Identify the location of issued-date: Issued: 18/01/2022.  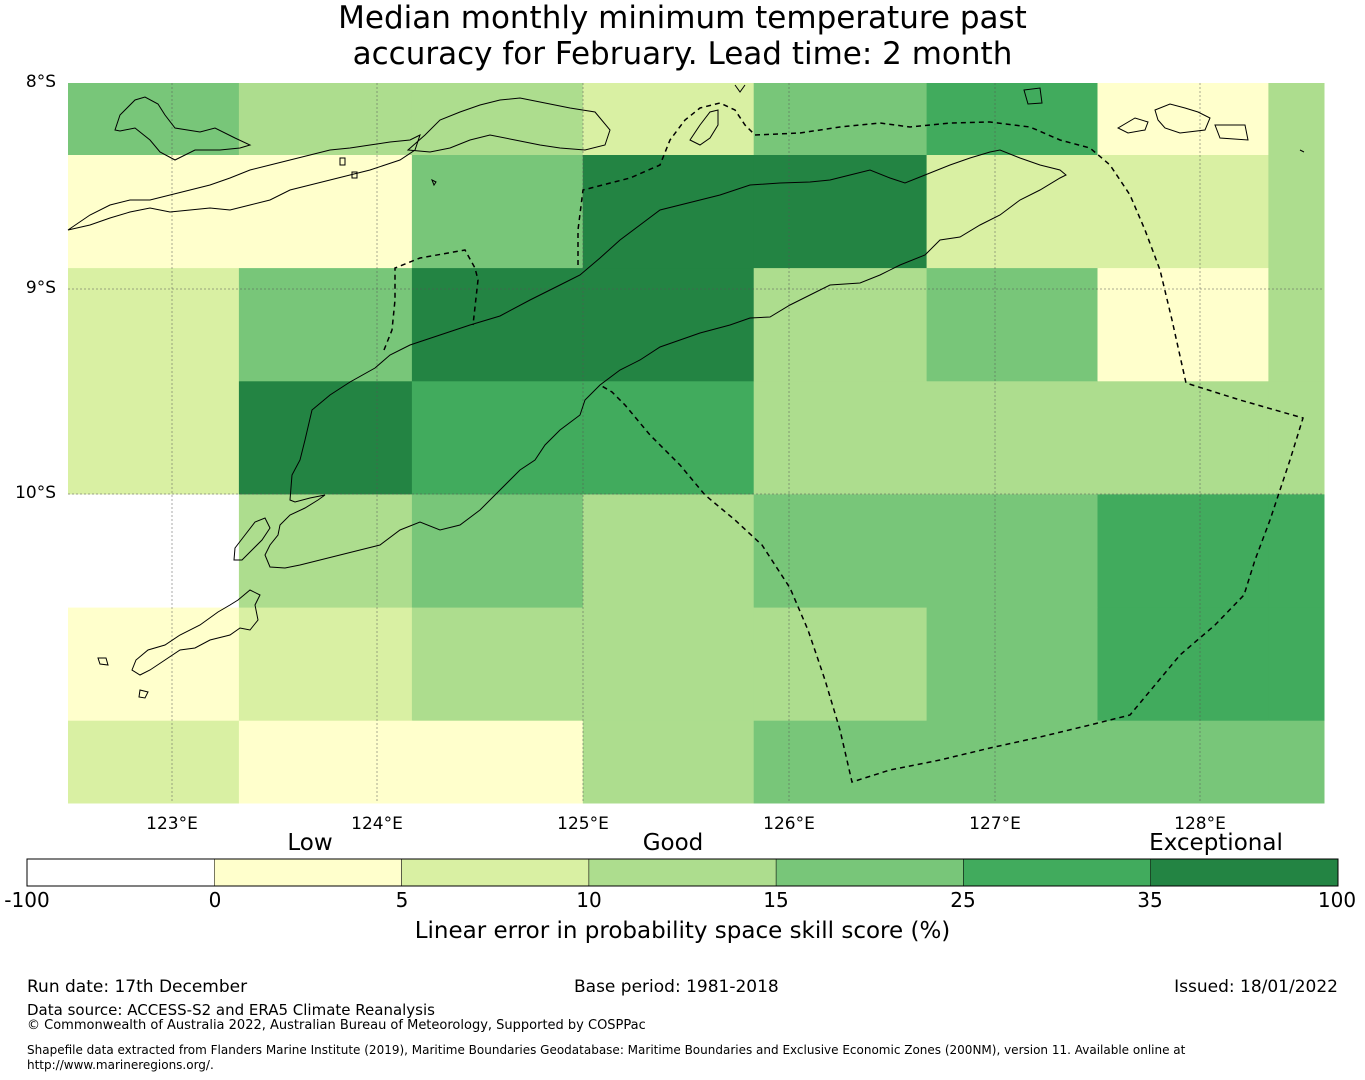
(1256, 987).